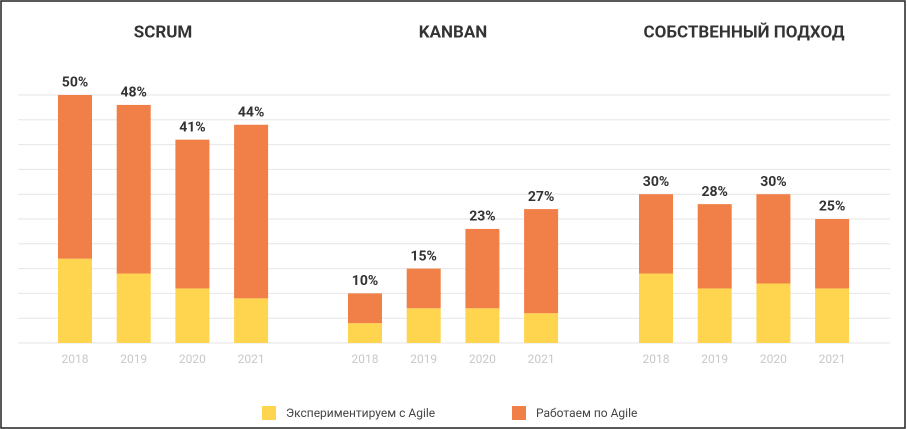  I want to click on total-label: 48%, so click(133, 93).